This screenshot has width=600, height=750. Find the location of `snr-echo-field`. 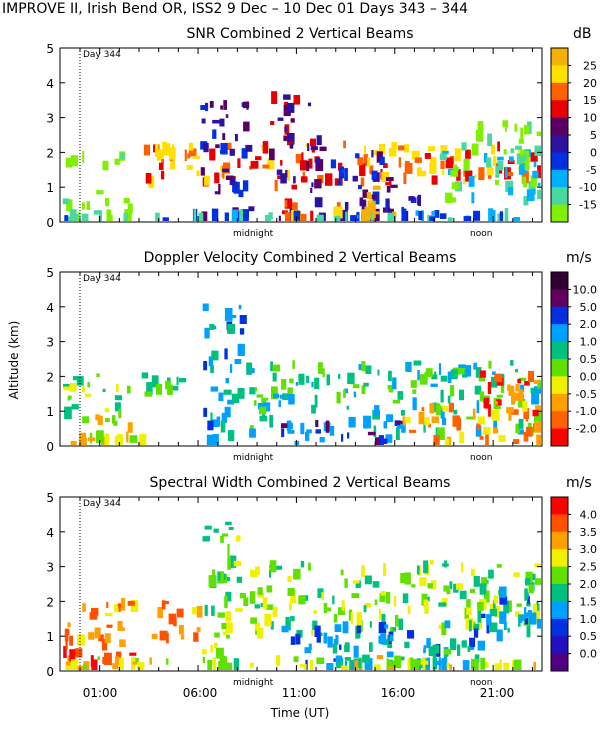

snr-echo-field is located at coordinates (301, 156).